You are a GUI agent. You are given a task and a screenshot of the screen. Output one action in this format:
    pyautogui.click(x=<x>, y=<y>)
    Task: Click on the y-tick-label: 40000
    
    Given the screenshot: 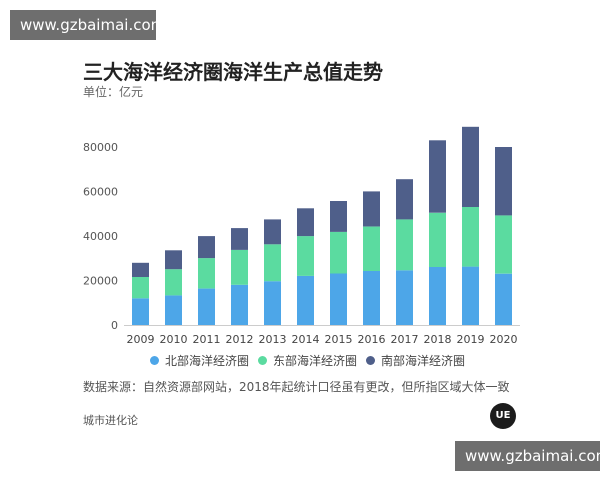 What is the action you would take?
    pyautogui.click(x=100, y=236)
    